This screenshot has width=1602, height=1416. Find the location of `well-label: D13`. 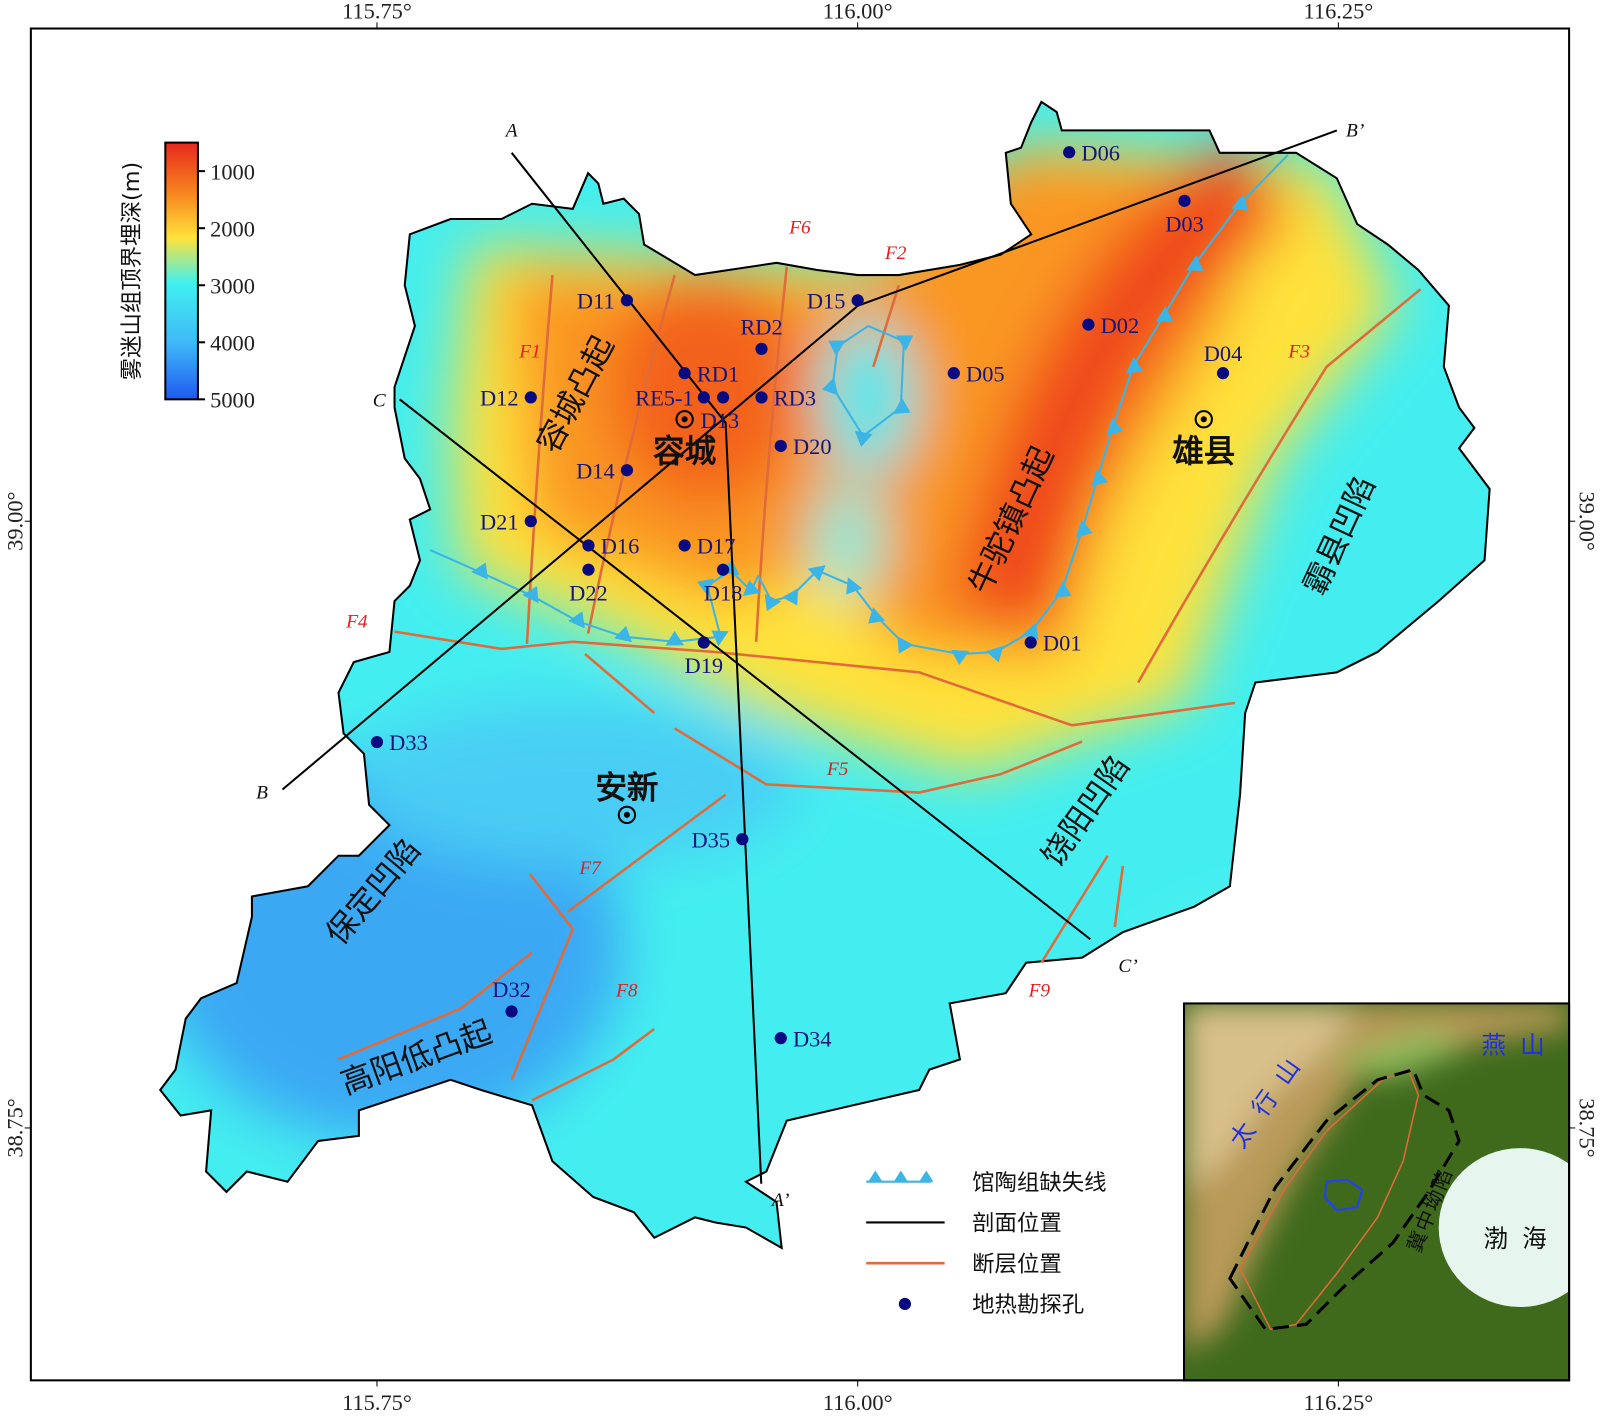

well-label: D13 is located at coordinates (720, 420).